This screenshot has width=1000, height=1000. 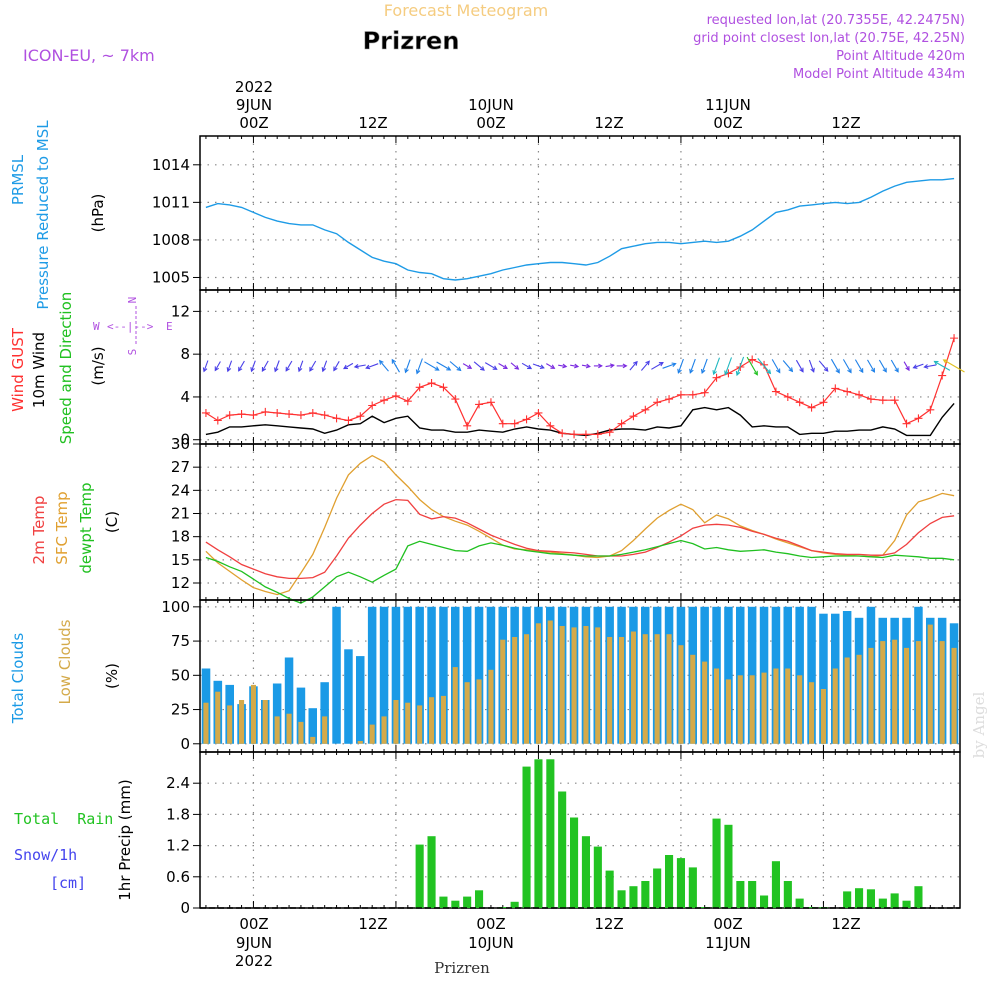 What do you see at coordinates (462, 968) in the screenshot?
I see `footer-location: Prizren` at bounding box center [462, 968].